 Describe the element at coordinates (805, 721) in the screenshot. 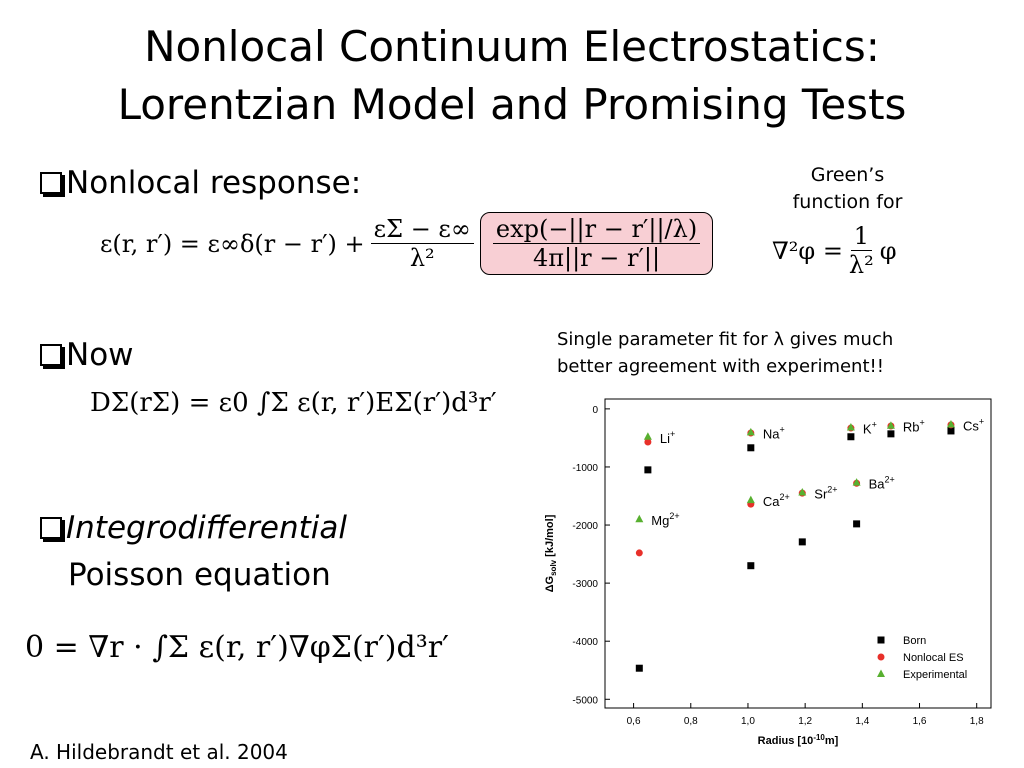

I see `x-tick-label: 1,2` at that location.